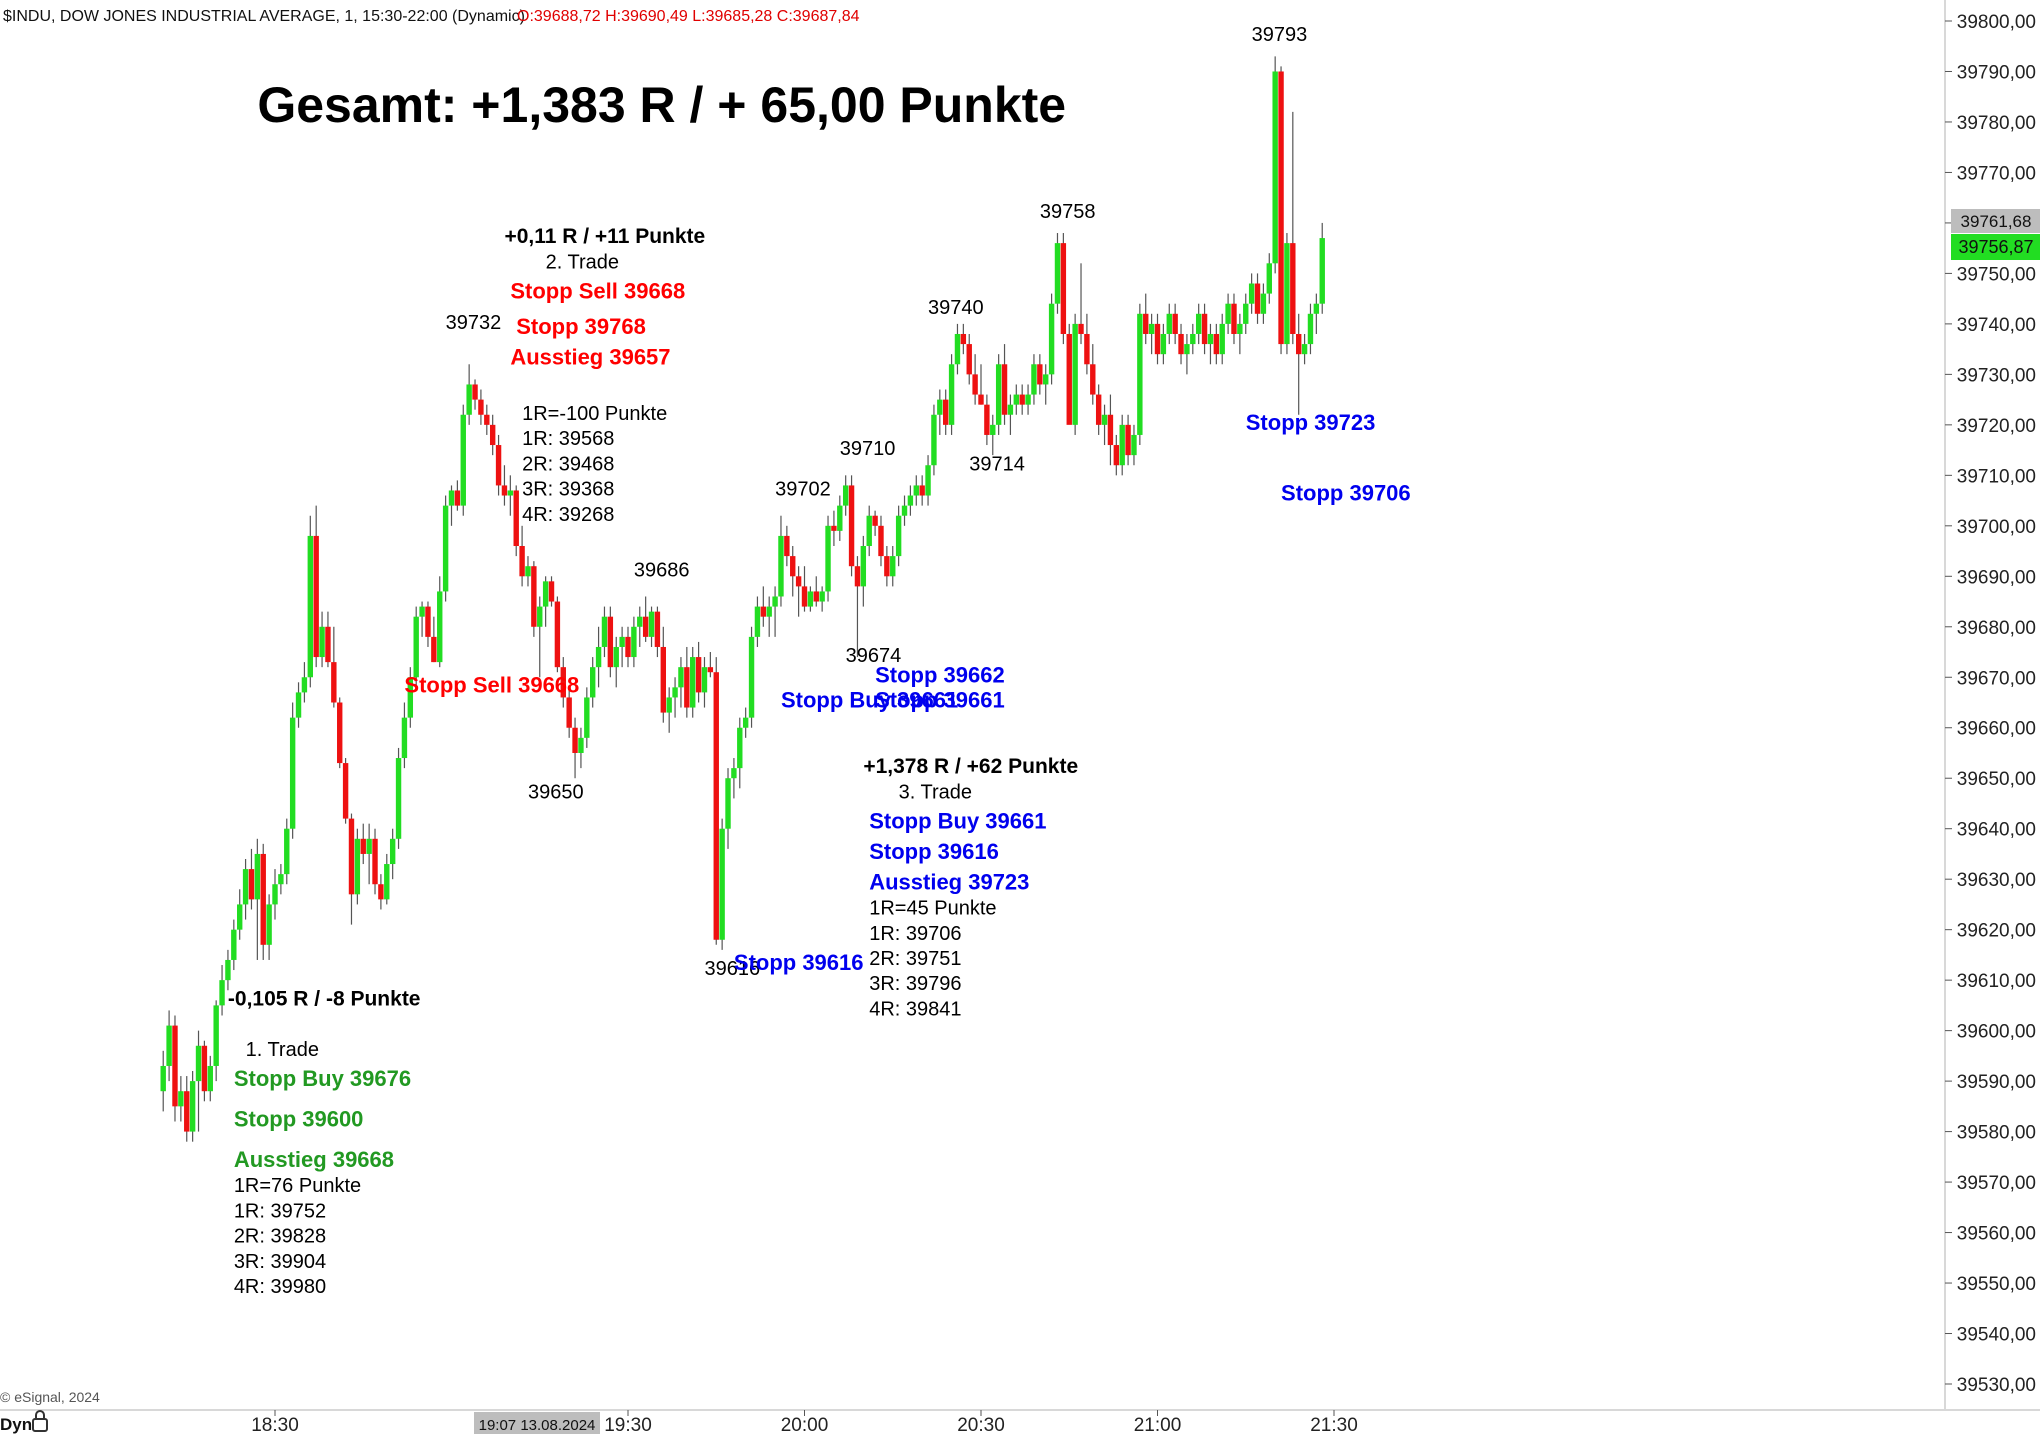  Describe the element at coordinates (915, 934) in the screenshot. I see `chart-annotation: 1R: 39706` at that location.